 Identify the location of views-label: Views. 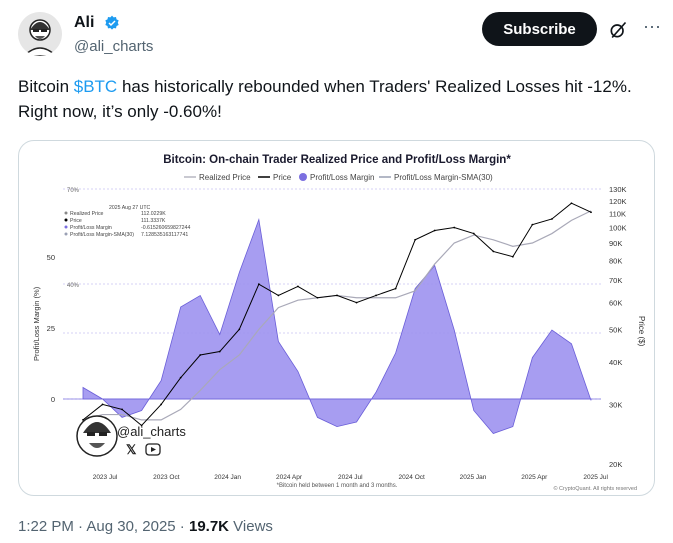
(251, 526).